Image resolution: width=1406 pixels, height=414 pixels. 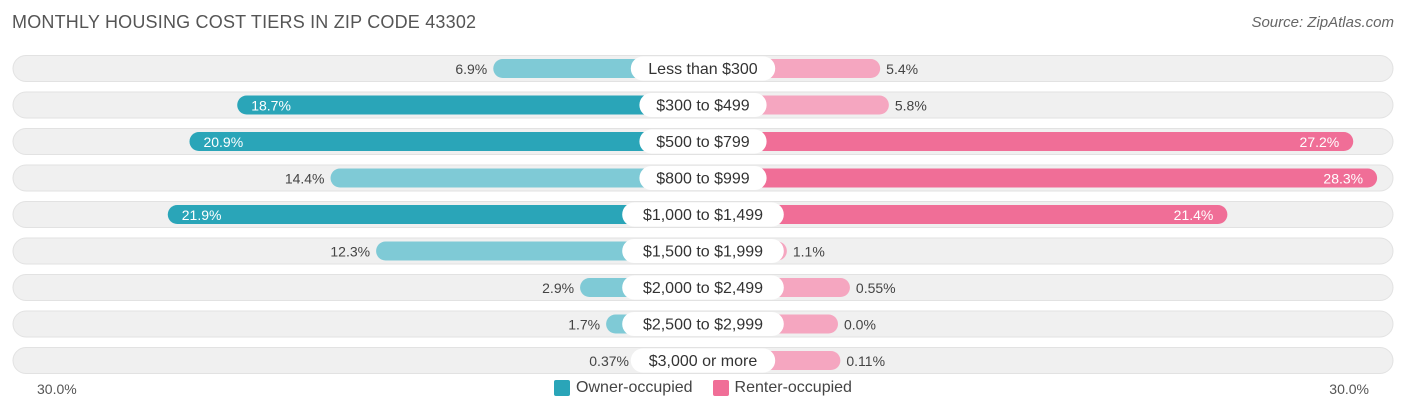 I want to click on category-label: $1,000 to $1,499, so click(x=703, y=215).